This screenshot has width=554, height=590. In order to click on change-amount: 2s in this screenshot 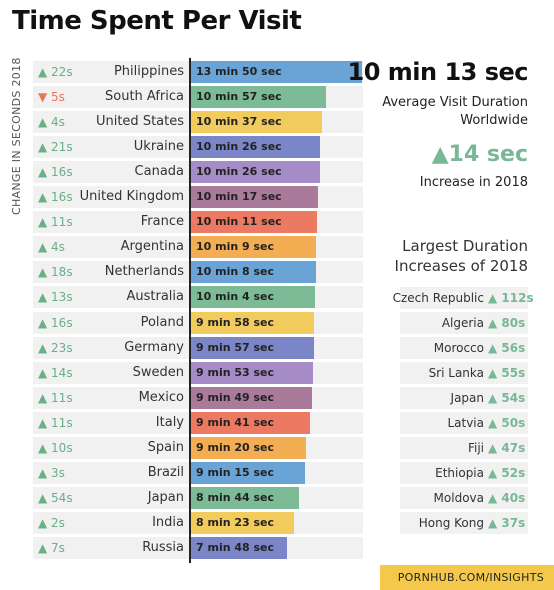, I will do `click(58, 522)`.